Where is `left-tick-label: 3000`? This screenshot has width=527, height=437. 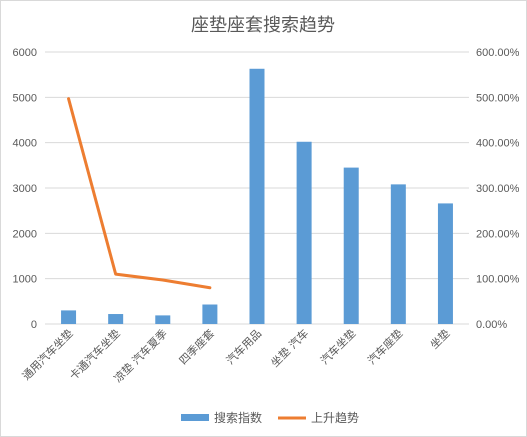 left-tick-label: 3000 is located at coordinates (25, 189).